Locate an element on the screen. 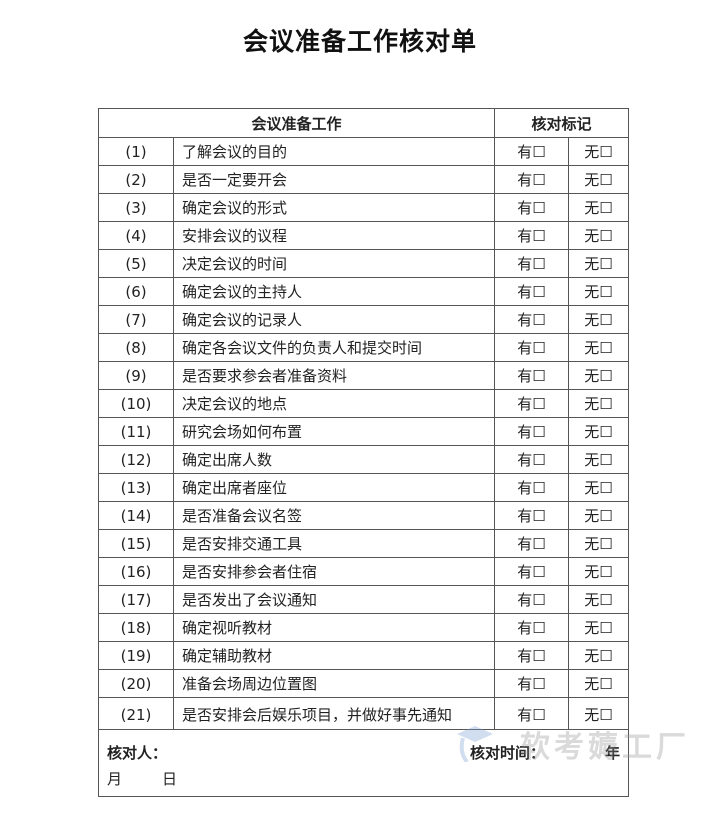 The image size is (720, 822). row-item: 确定出席者座位 is located at coordinates (334, 487).